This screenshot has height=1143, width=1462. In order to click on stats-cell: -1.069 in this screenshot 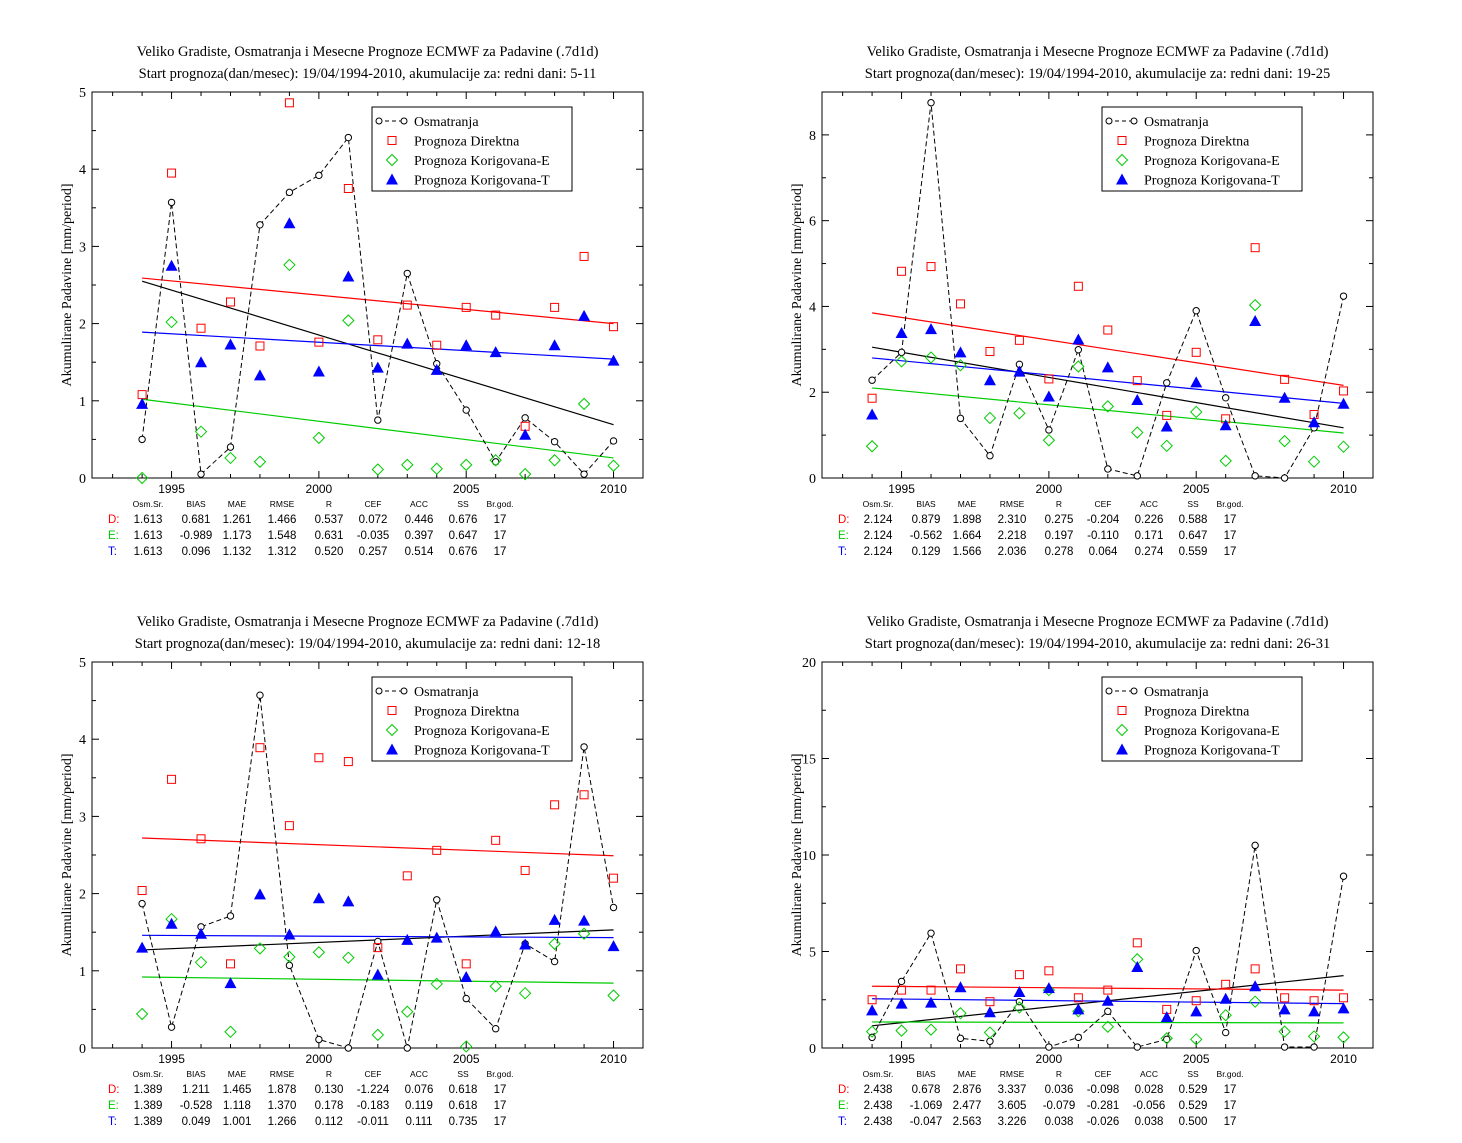, I will do `click(926, 1106)`.